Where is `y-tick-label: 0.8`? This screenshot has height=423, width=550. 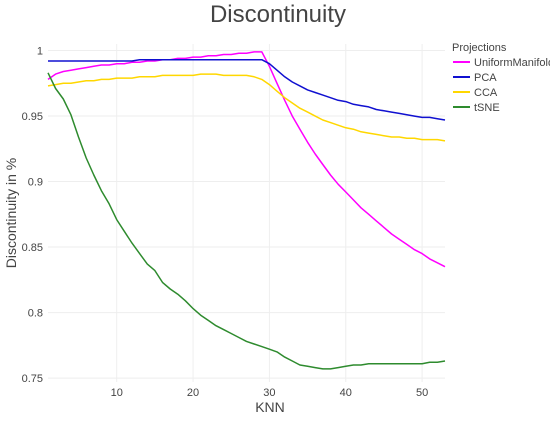 y-tick-label: 0.8 is located at coordinates (35, 314).